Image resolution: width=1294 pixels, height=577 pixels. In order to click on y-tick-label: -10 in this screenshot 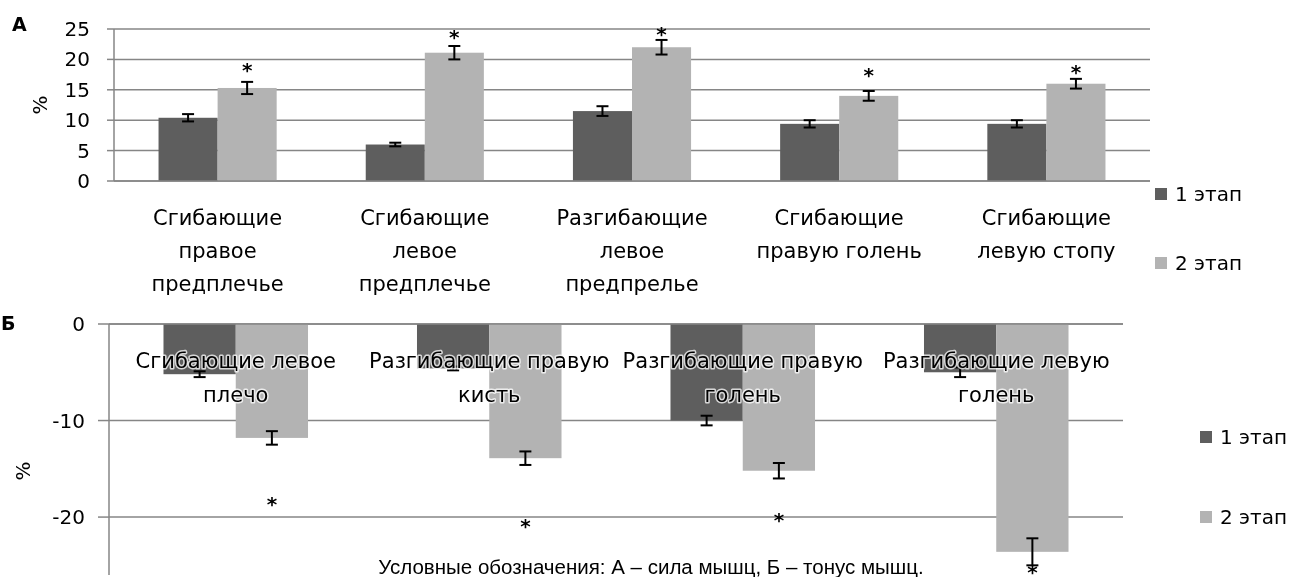, I will do `click(68, 420)`.